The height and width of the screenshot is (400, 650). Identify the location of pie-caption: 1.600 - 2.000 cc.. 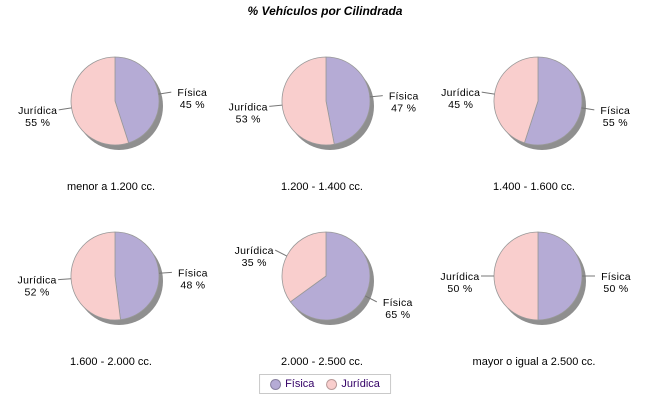
(111, 362).